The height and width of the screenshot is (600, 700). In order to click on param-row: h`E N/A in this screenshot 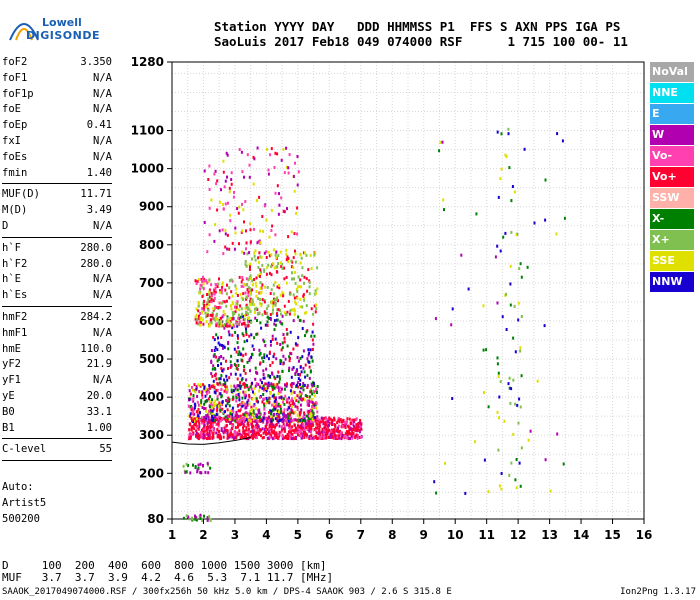, I will do `click(57, 280)`.